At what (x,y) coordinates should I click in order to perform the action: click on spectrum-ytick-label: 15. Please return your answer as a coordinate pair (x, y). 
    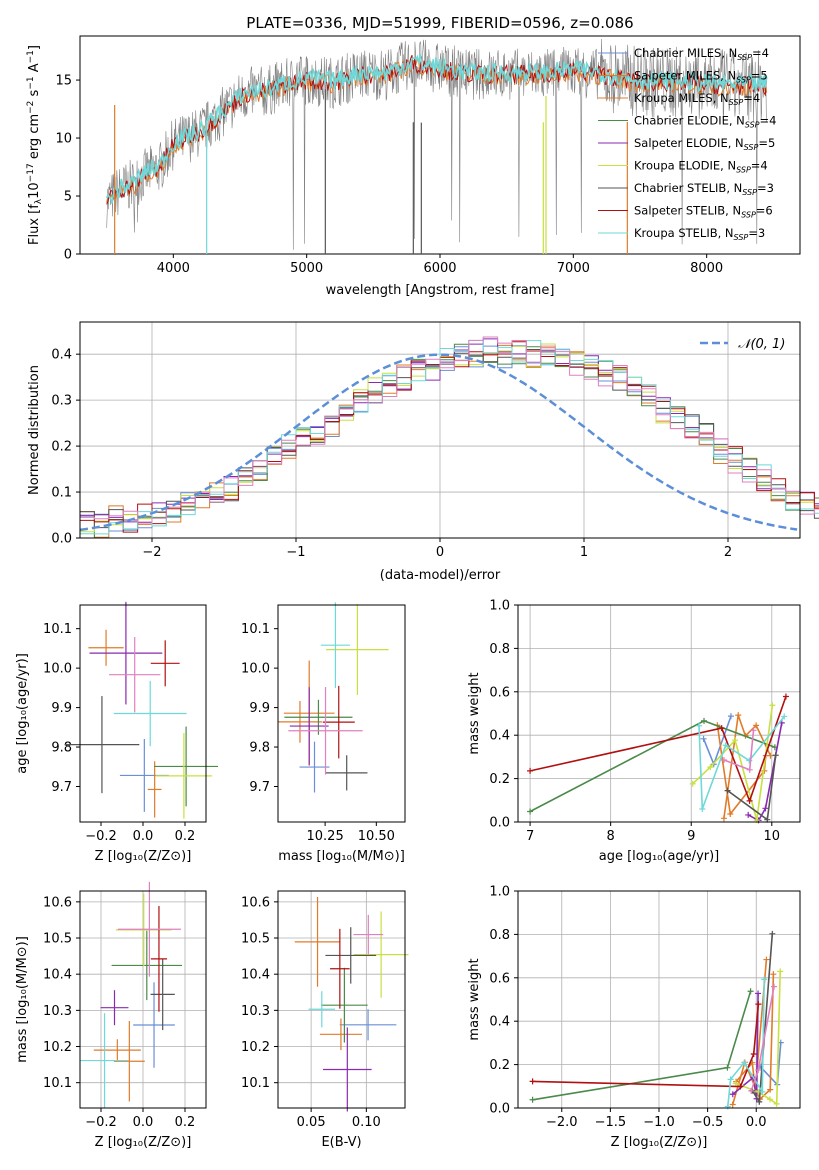
    Looking at the image, I should click on (63, 81).